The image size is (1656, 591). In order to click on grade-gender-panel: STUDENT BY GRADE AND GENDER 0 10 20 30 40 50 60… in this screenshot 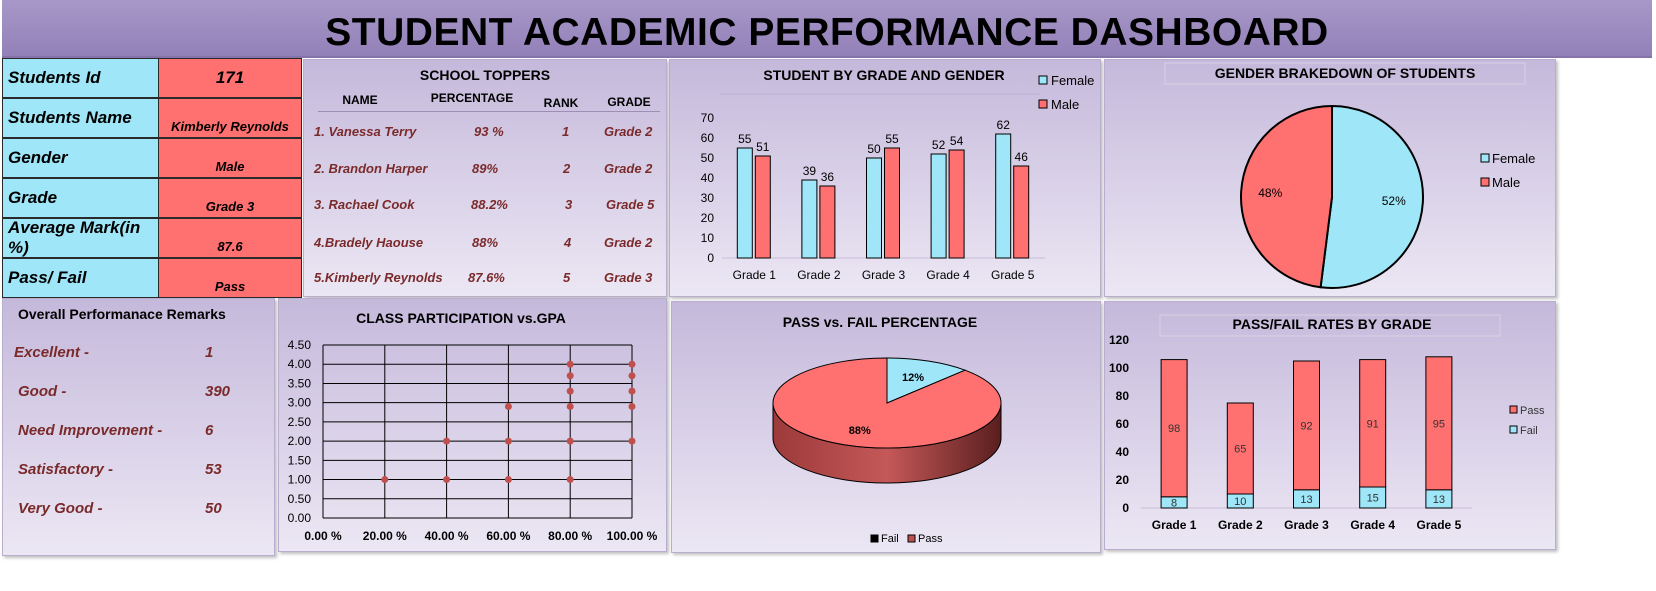, I will do `click(885, 178)`.